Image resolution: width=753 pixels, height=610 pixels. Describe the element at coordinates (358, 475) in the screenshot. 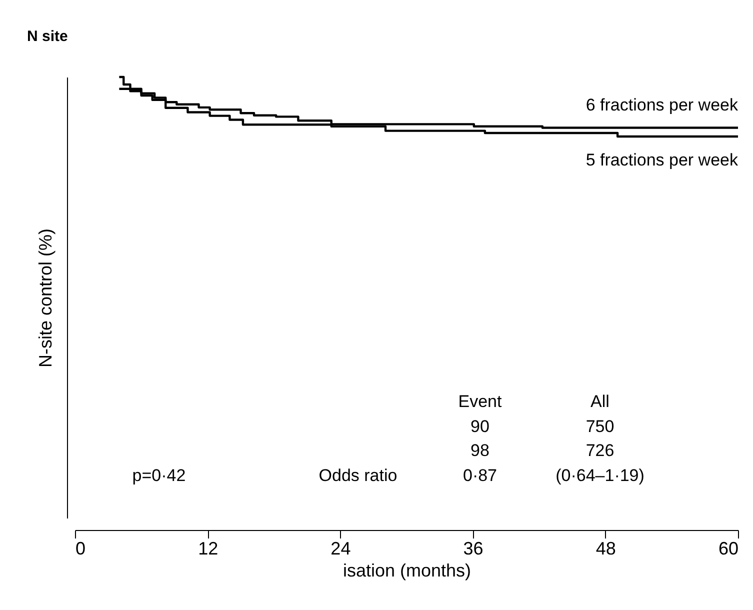

I see `annotation: Odds ratio` at that location.